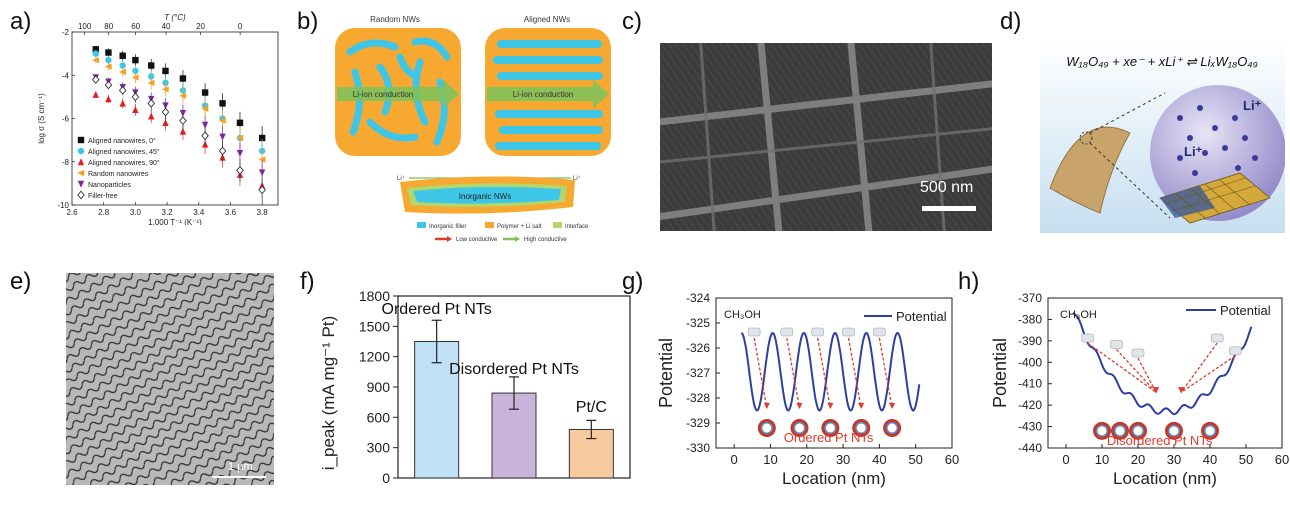 The width and height of the screenshot is (1290, 508). Describe the element at coordinates (830, 371) in the screenshot. I see `g-potential-line` at that location.